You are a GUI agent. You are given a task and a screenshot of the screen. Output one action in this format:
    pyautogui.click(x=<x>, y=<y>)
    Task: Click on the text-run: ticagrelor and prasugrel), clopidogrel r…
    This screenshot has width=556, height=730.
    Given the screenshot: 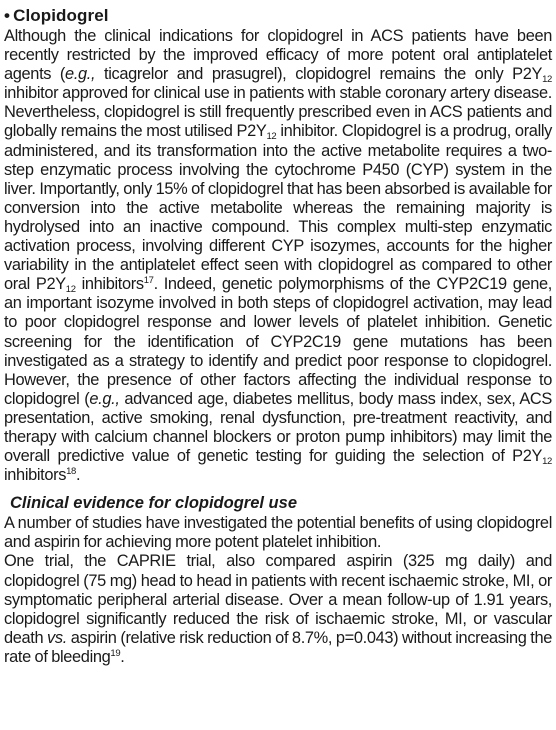 What is the action you would take?
    pyautogui.click(x=319, y=74)
    